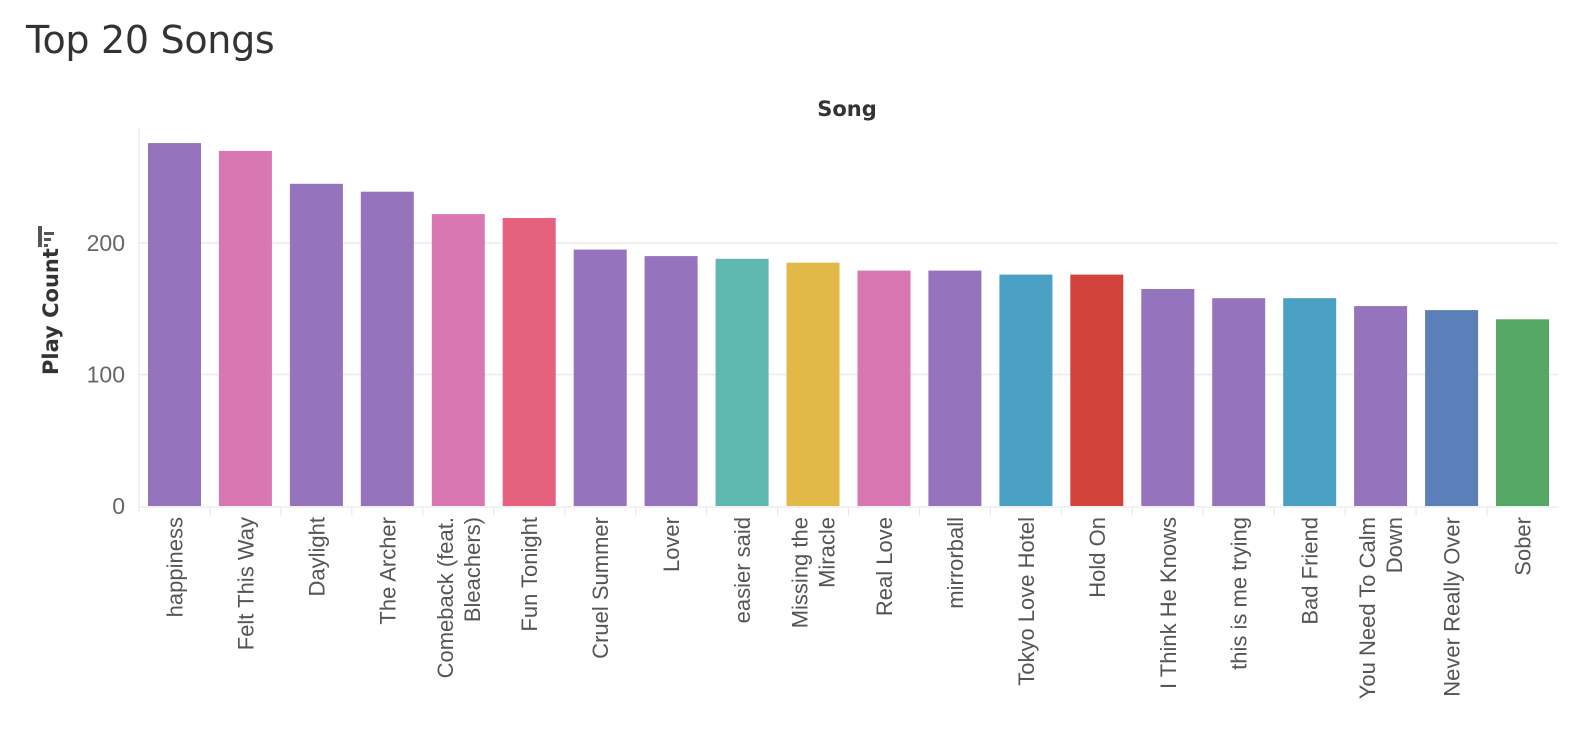 The image size is (1592, 736). Describe the element at coordinates (118, 506) in the screenshot. I see `y-tick-label: 0` at that location.